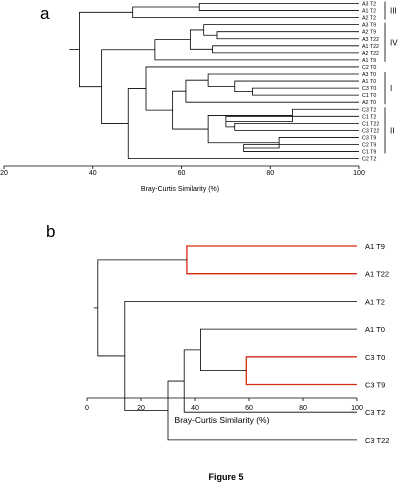 The image size is (417, 487). Describe the element at coordinates (50, 231) in the screenshot. I see `panel-b-label: b` at that location.